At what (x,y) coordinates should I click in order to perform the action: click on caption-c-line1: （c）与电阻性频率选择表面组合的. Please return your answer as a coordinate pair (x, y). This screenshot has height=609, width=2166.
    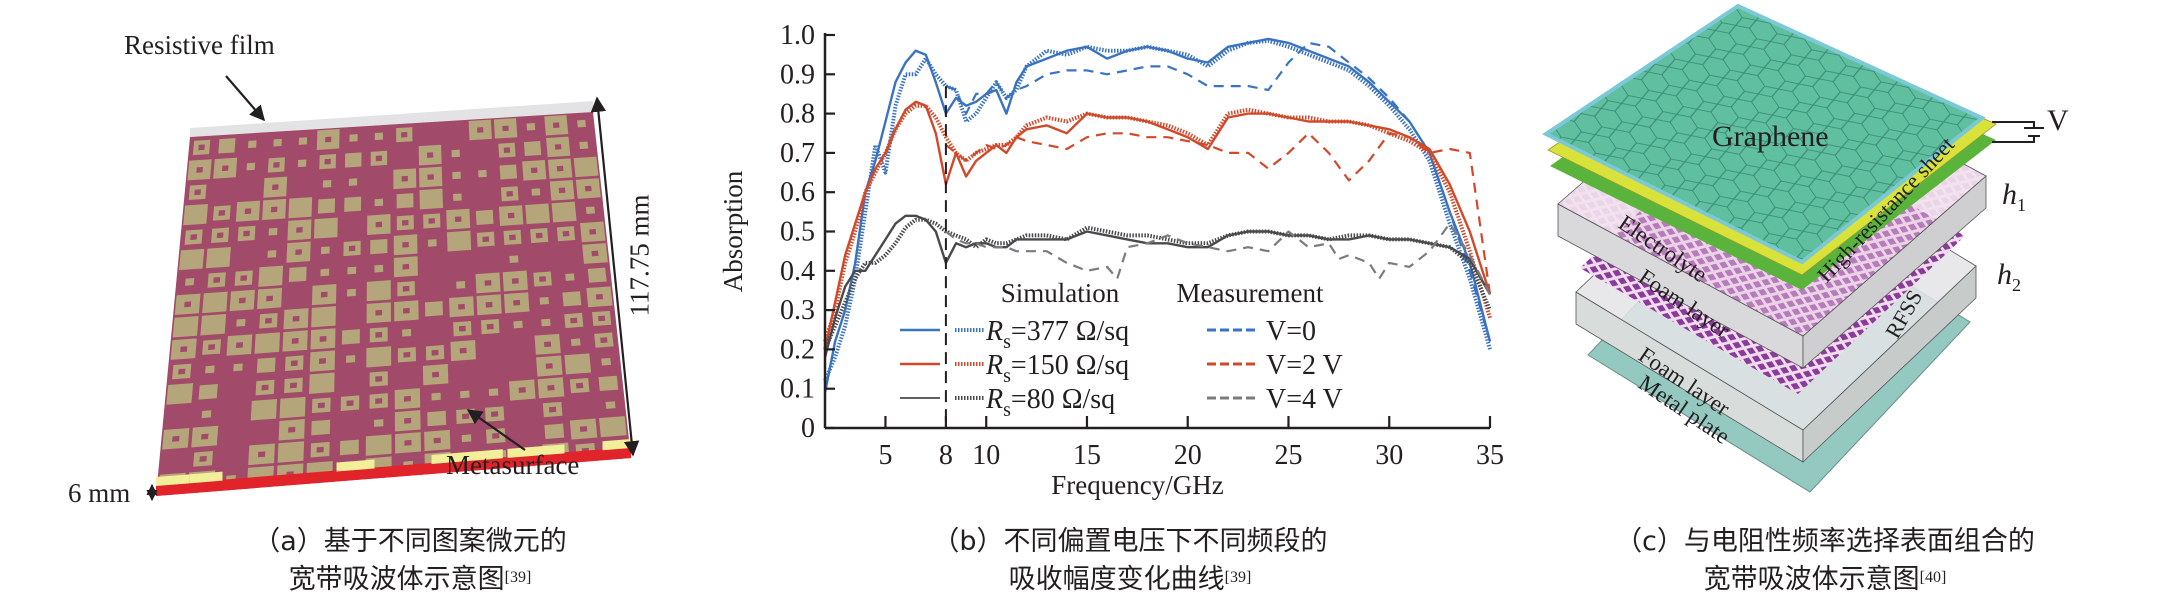
    Looking at the image, I should click on (1825, 541).